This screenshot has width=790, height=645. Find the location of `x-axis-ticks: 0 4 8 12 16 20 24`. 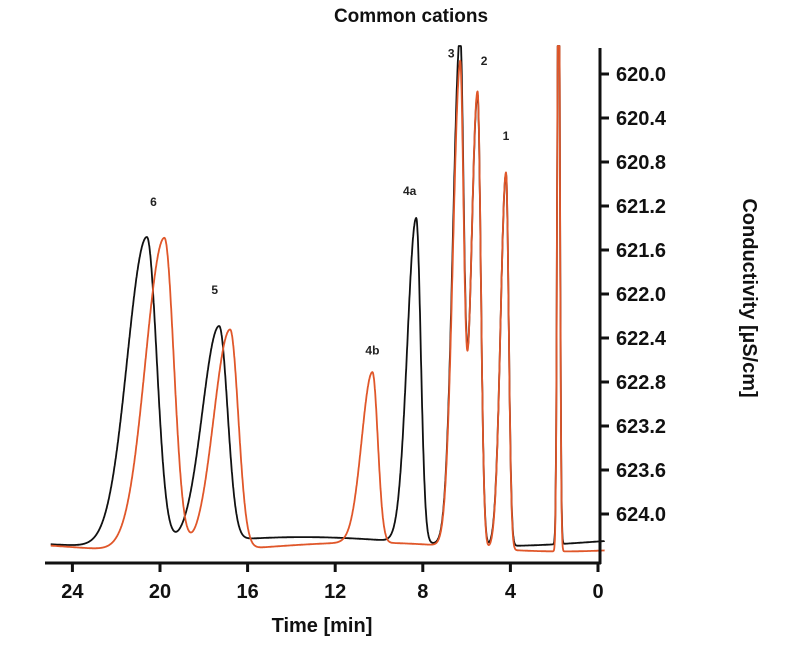

x-axis-ticks: 0 4 8 12 16 20 24 is located at coordinates (332, 583).